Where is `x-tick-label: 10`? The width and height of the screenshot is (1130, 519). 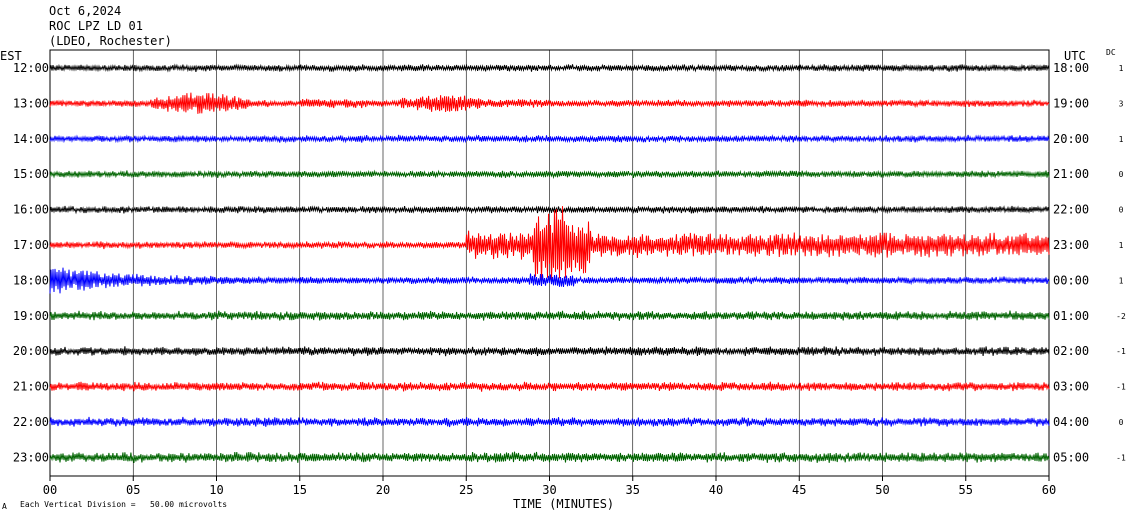
x-tick-label: 10 is located at coordinates (216, 490).